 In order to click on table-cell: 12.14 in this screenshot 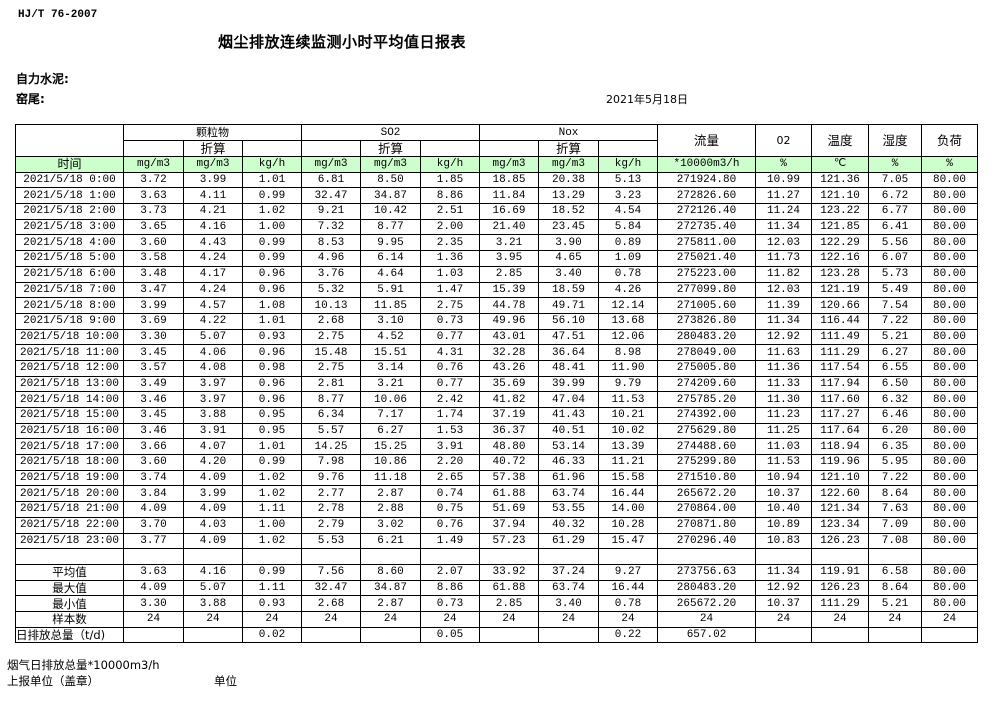, I will do `click(628, 305)`.